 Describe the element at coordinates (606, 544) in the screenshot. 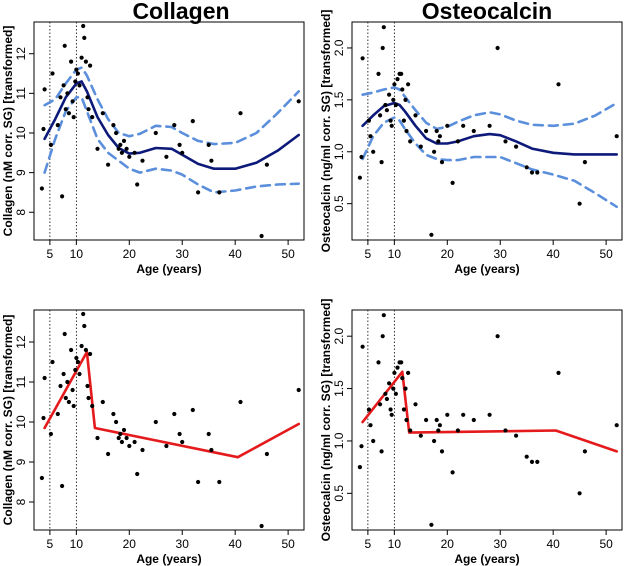

I see `x-tick-label: 50` at that location.